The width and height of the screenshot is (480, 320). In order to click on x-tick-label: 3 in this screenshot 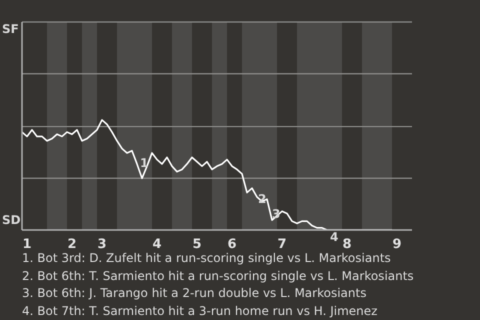, I will do `click(102, 244)`.